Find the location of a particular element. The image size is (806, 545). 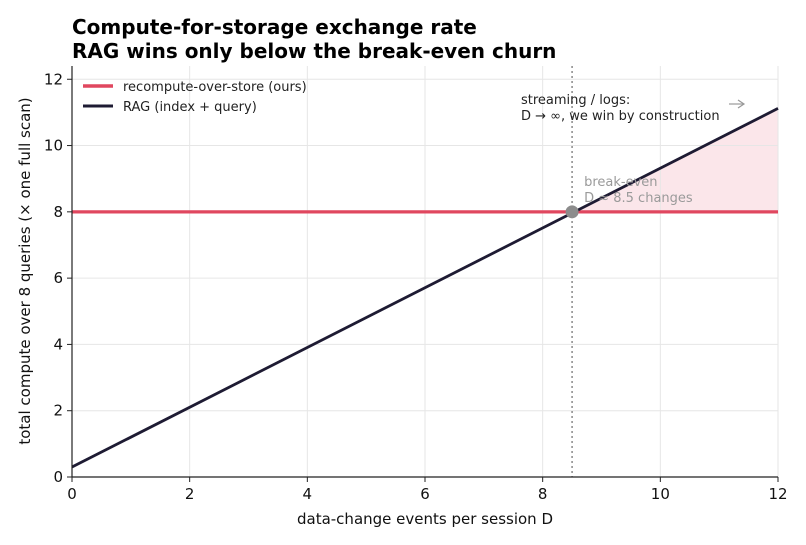

x-tick-label: 2 is located at coordinates (190, 494).